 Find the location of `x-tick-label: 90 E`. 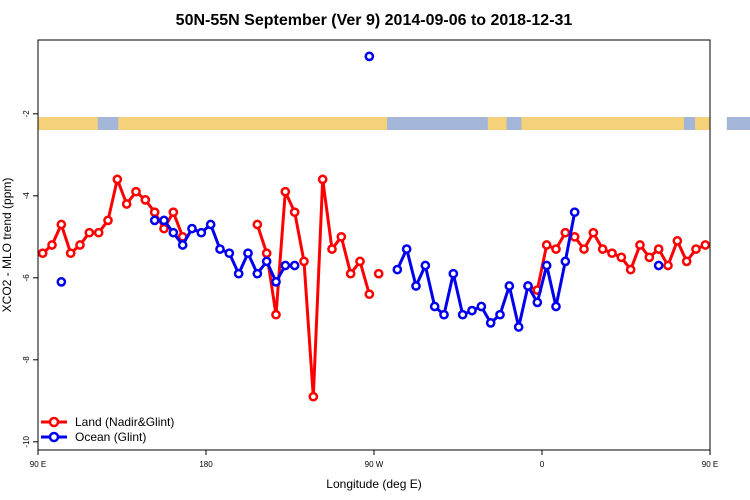

x-tick-label: 90 E is located at coordinates (710, 464).